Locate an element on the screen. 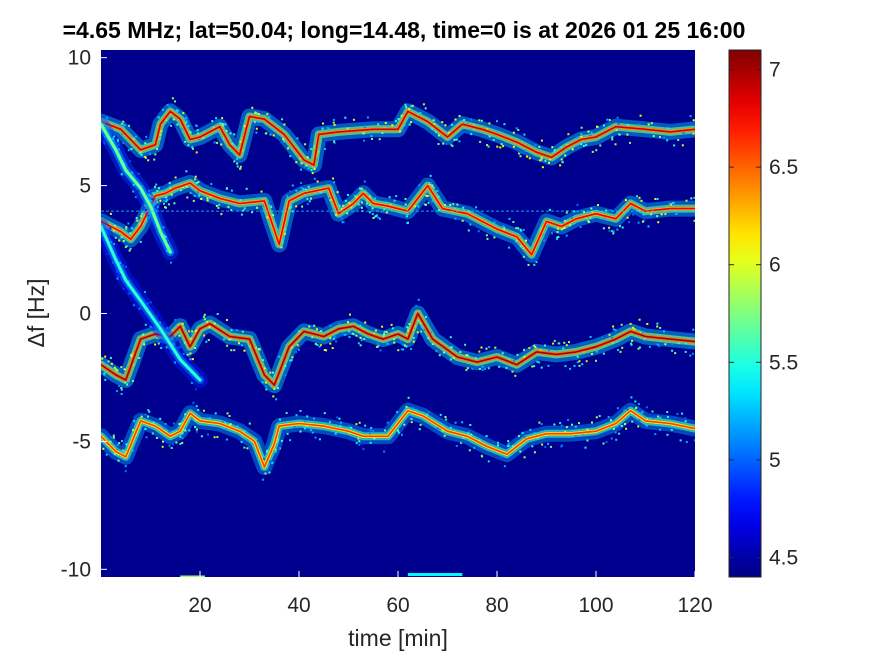 This screenshot has width=875, height=656. colorbar-tick-label: 7 is located at coordinates (775, 70).